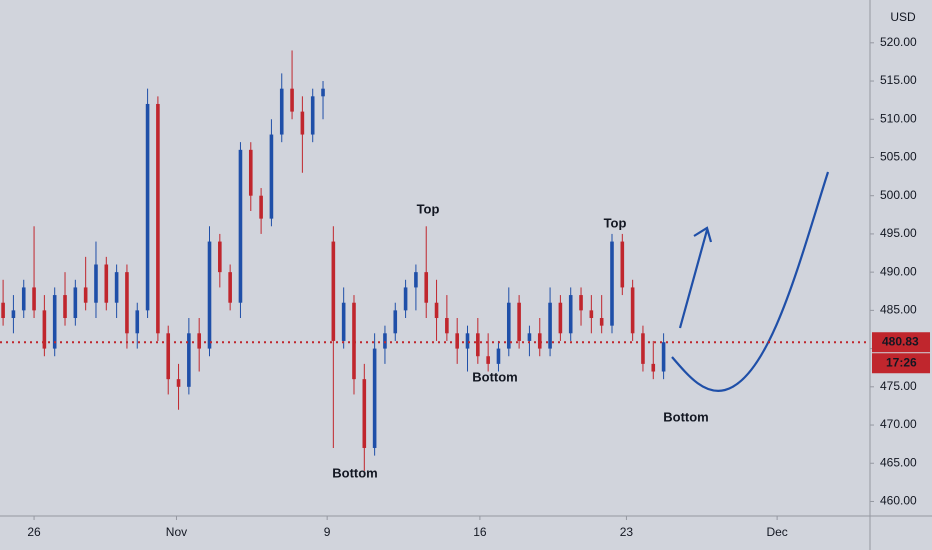 The height and width of the screenshot is (550, 932). I want to click on y-tick-label: 500.00, so click(898, 195).